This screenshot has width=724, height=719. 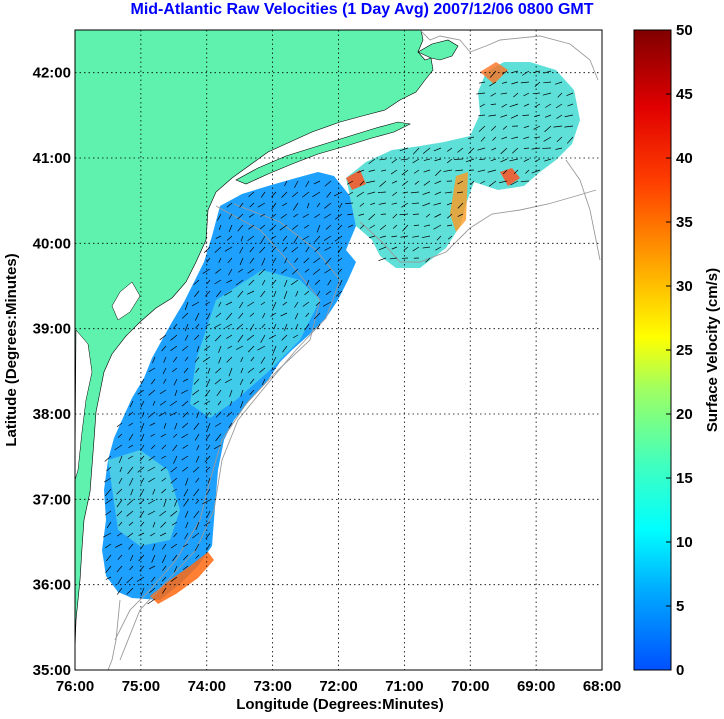 I want to click on x-tick-label: 72:00, so click(x=338, y=686).